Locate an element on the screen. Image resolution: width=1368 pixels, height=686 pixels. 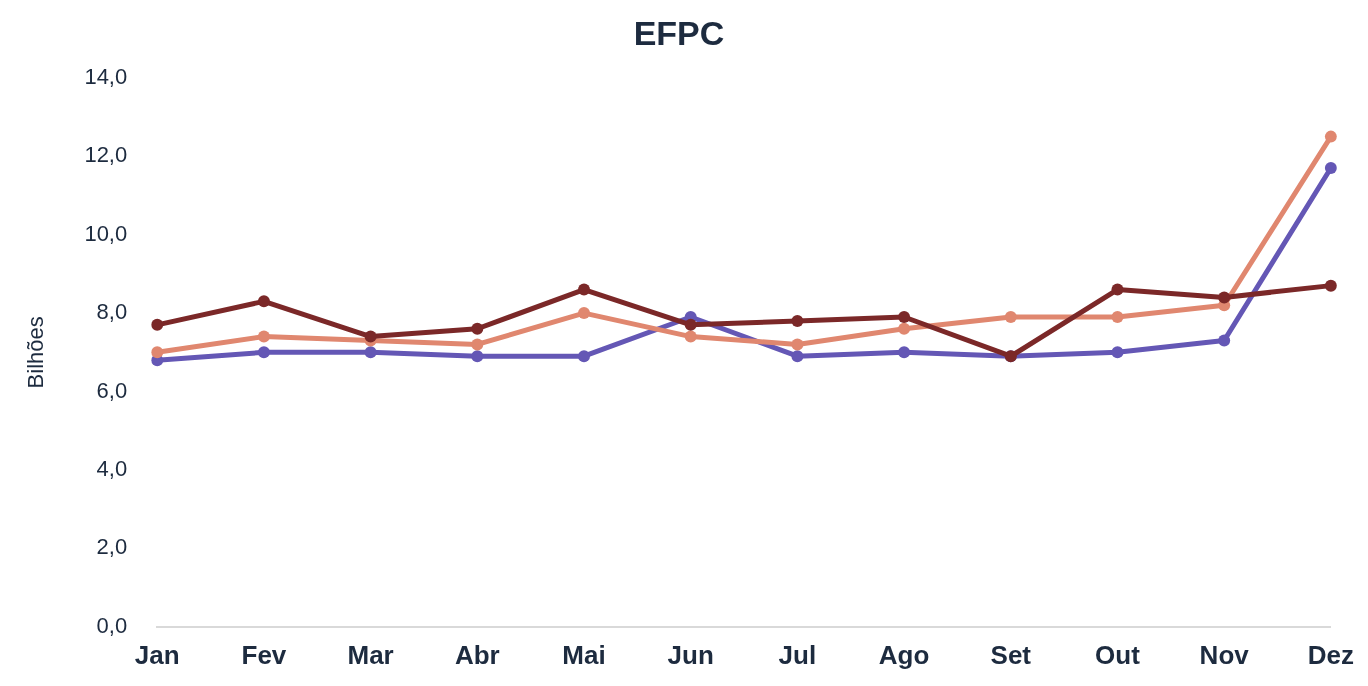
y-tick-label: 12,0 is located at coordinates (106, 155).